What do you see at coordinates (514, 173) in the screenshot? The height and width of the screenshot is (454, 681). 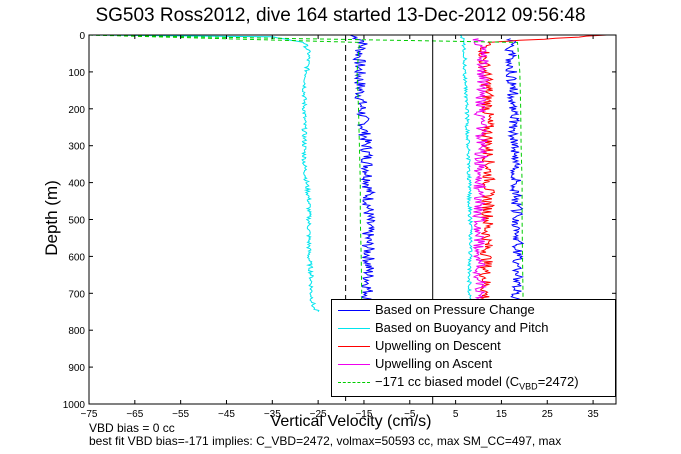 I see `series-pressure-ascent` at bounding box center [514, 173].